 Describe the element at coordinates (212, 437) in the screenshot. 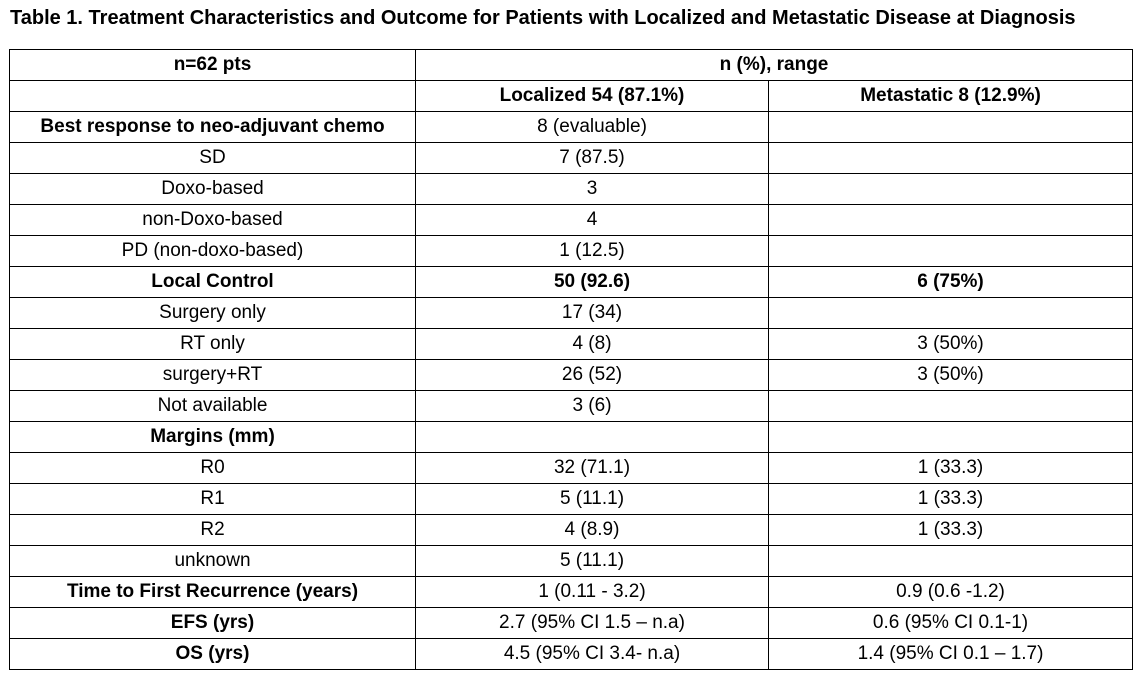

I see `row-label-cell: Margins (mm)` at that location.